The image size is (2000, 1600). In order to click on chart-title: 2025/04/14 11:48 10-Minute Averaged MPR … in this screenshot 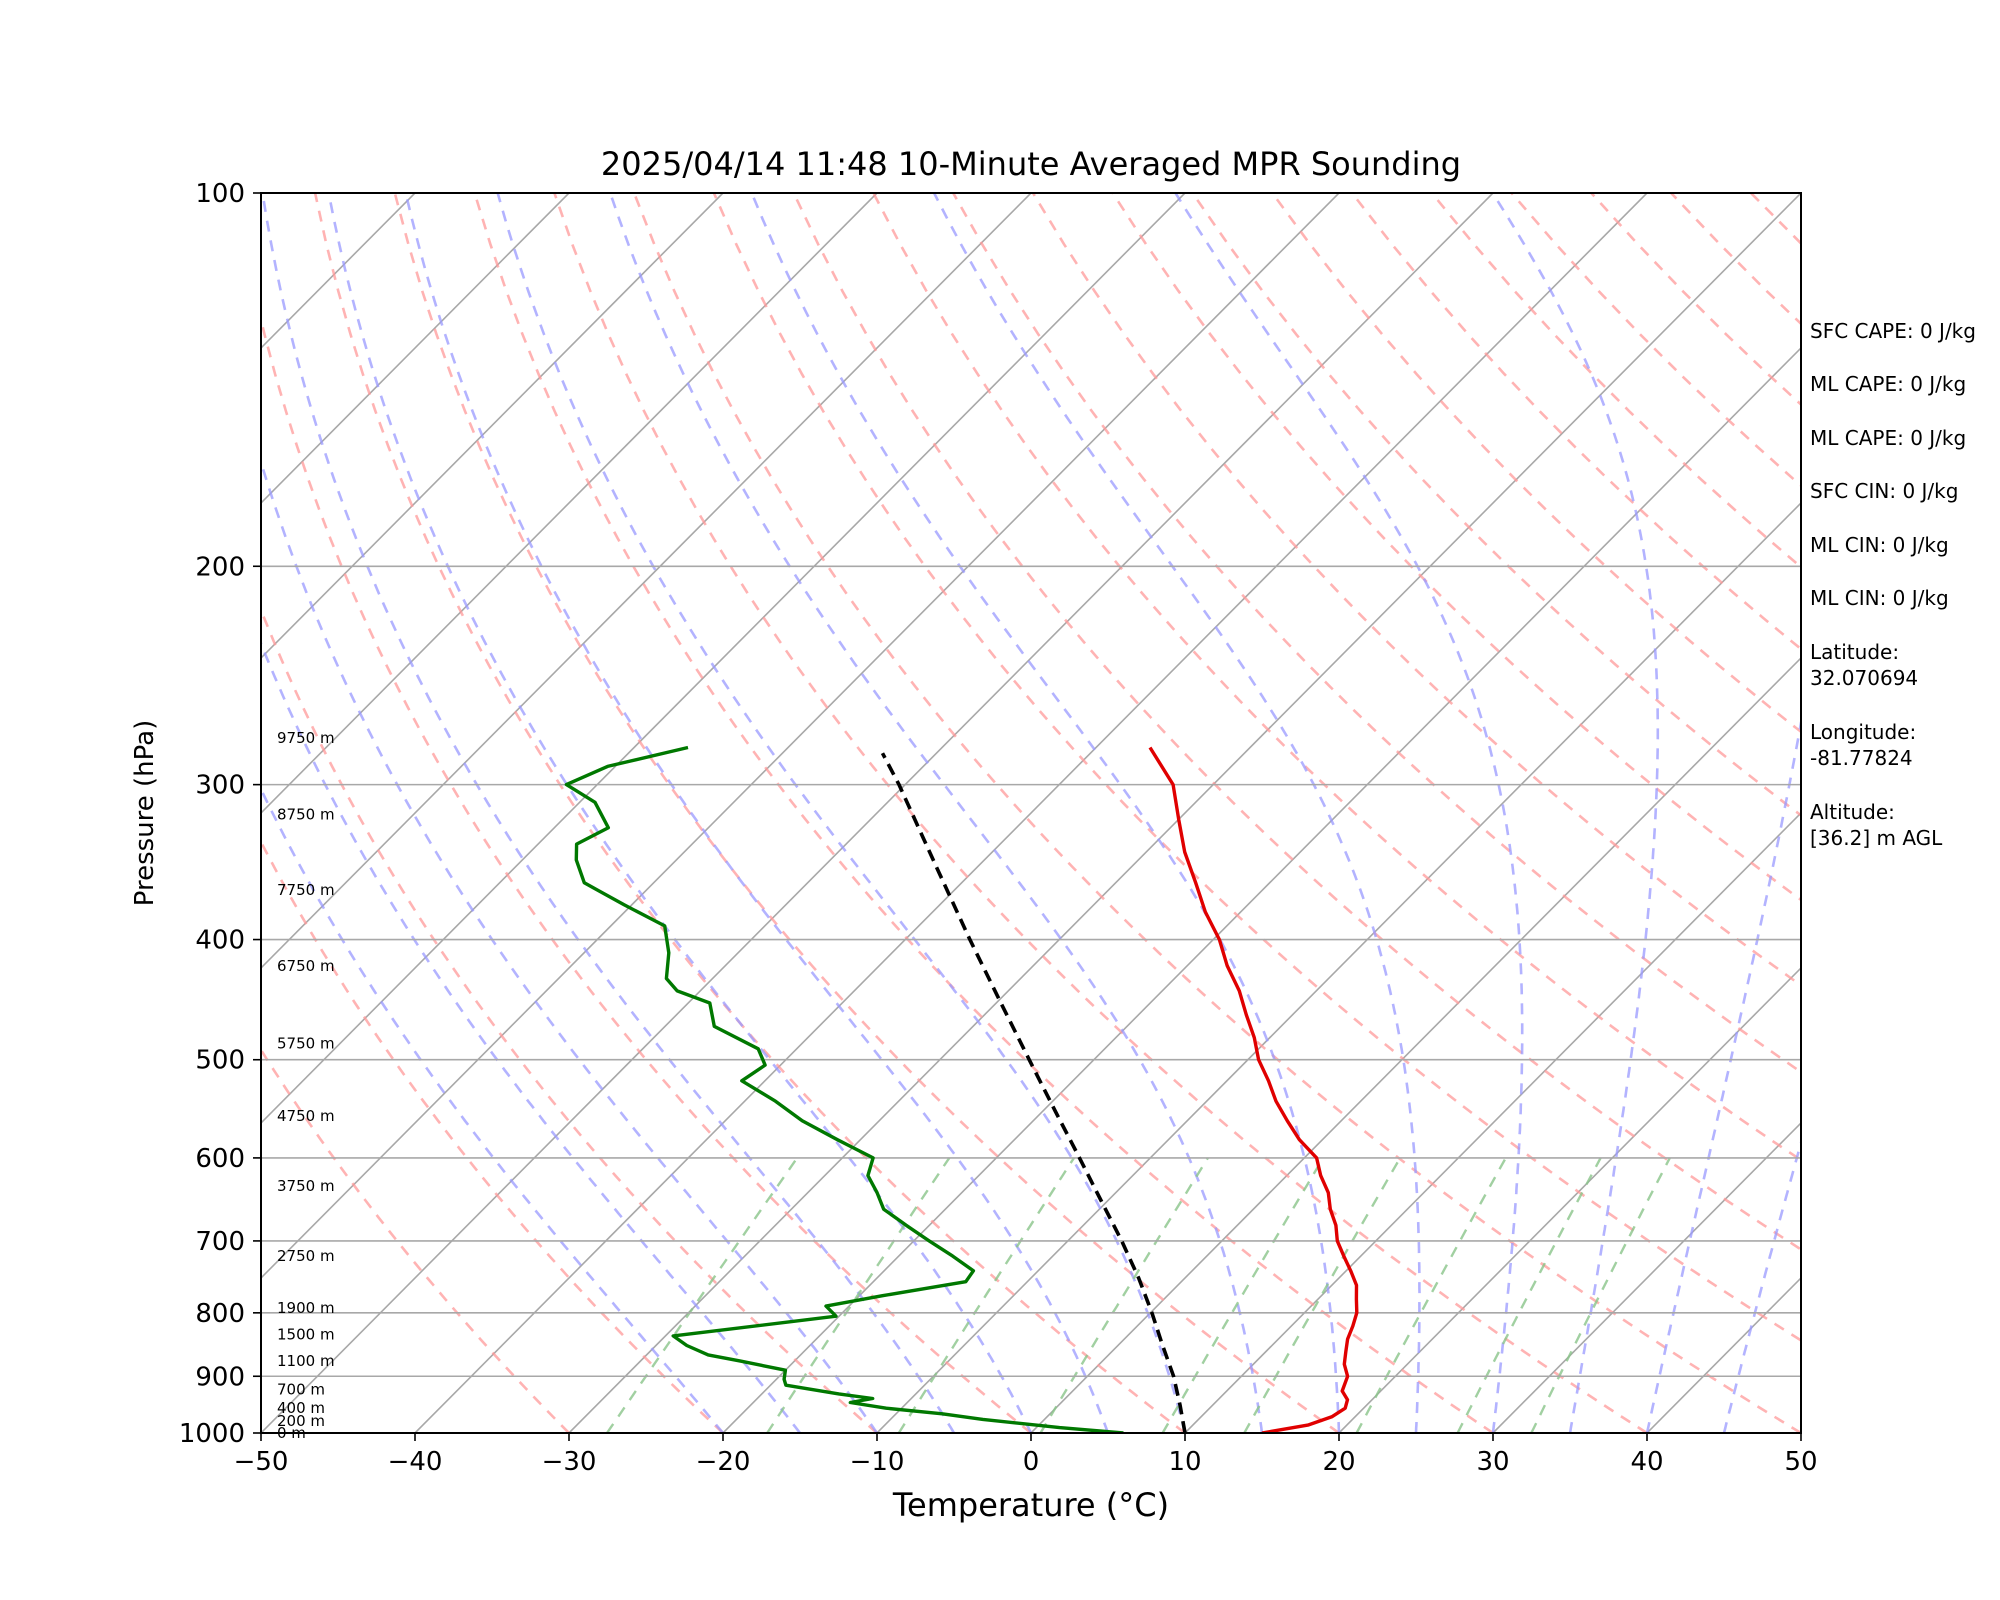, I will do `click(1031, 164)`.